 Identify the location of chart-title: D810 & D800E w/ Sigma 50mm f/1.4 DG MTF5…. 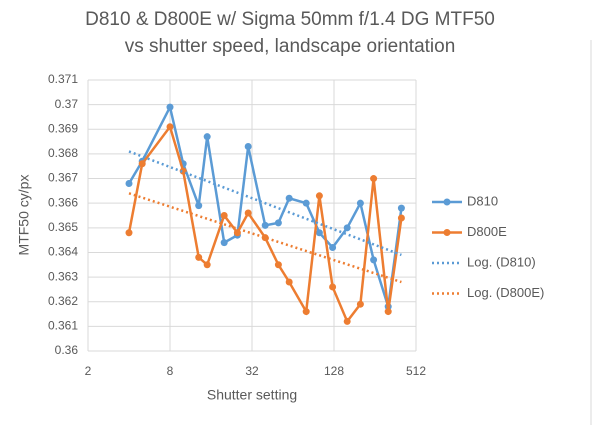
(290, 19).